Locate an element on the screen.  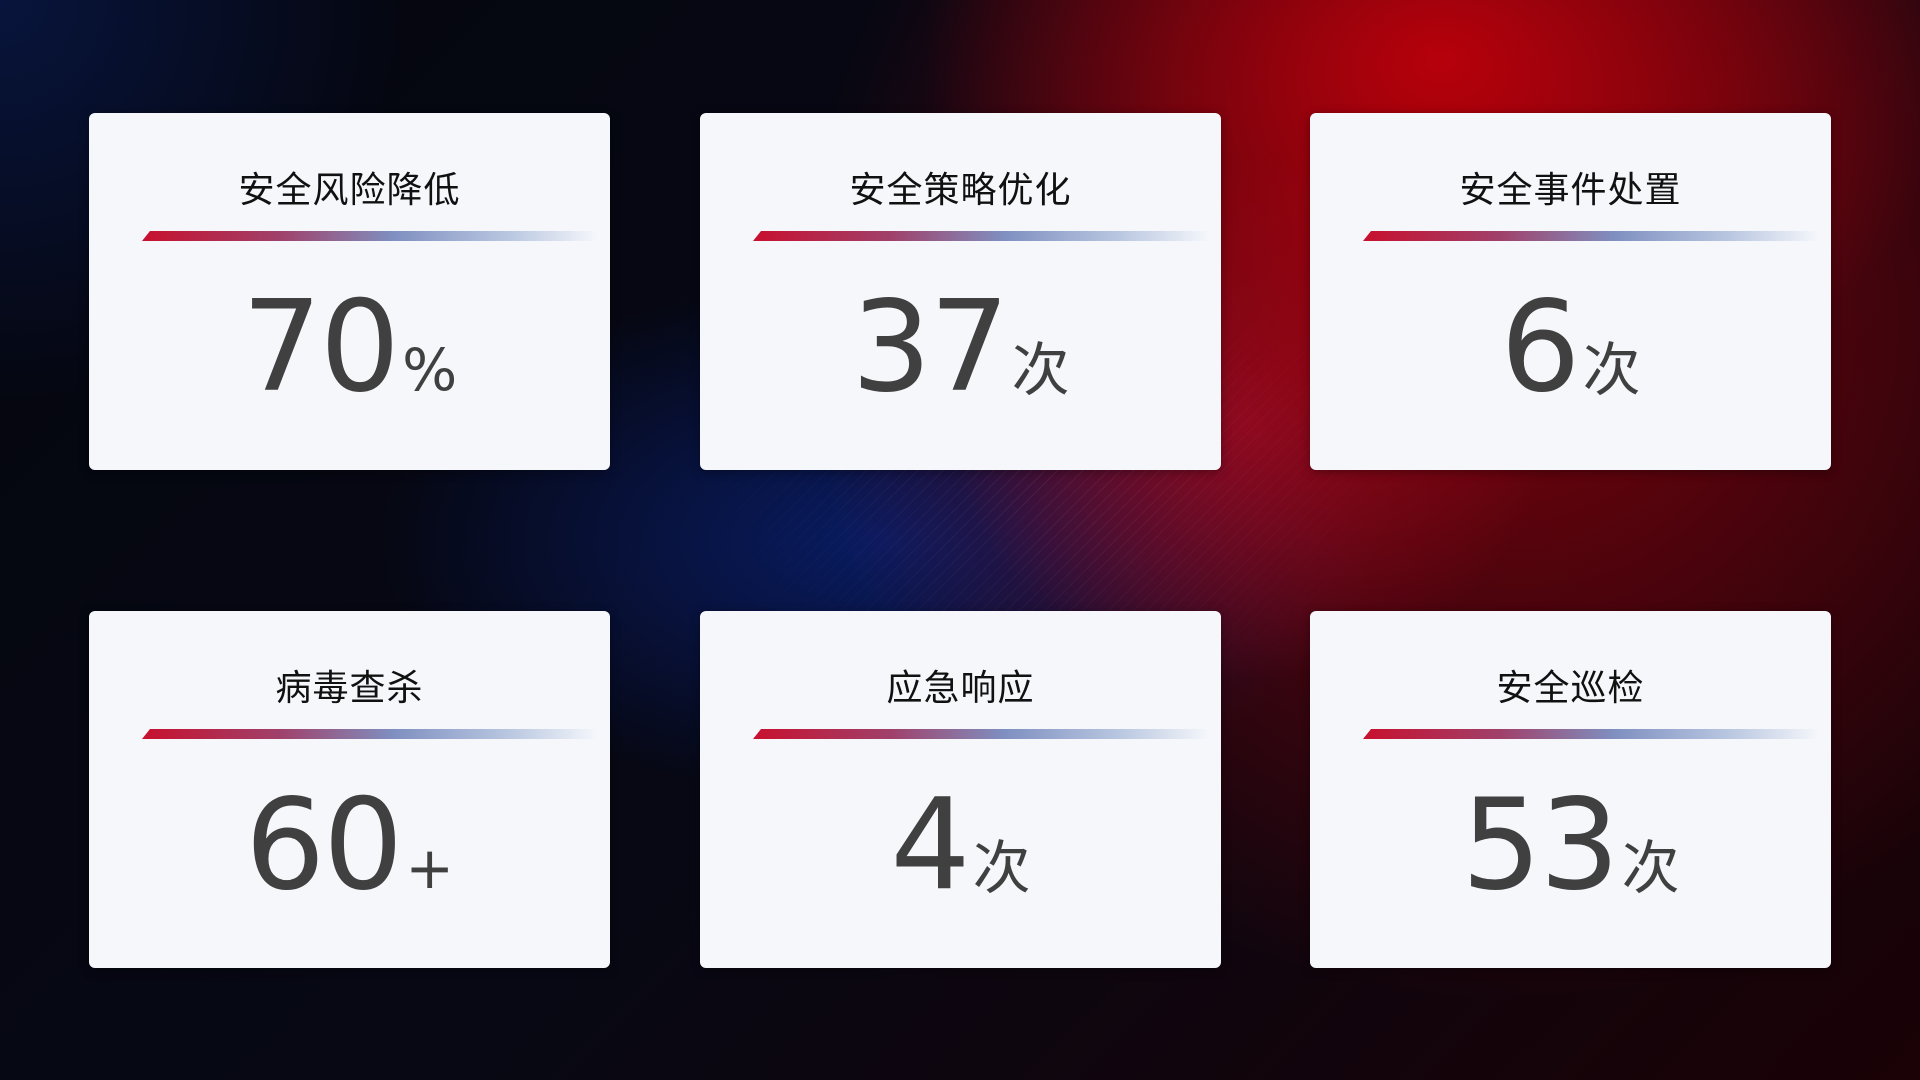
card-title: 安全巡检 is located at coordinates (1570, 688).